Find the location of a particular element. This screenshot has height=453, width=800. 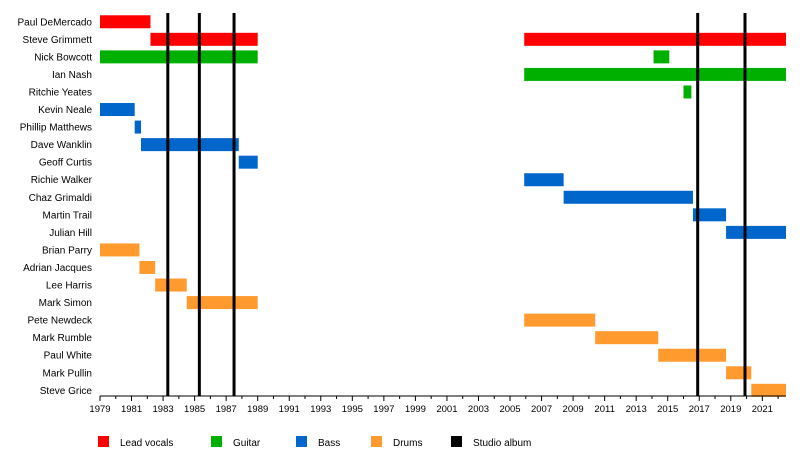

member-label-phillip-matthews: Phillip Matthews is located at coordinates (56, 128).